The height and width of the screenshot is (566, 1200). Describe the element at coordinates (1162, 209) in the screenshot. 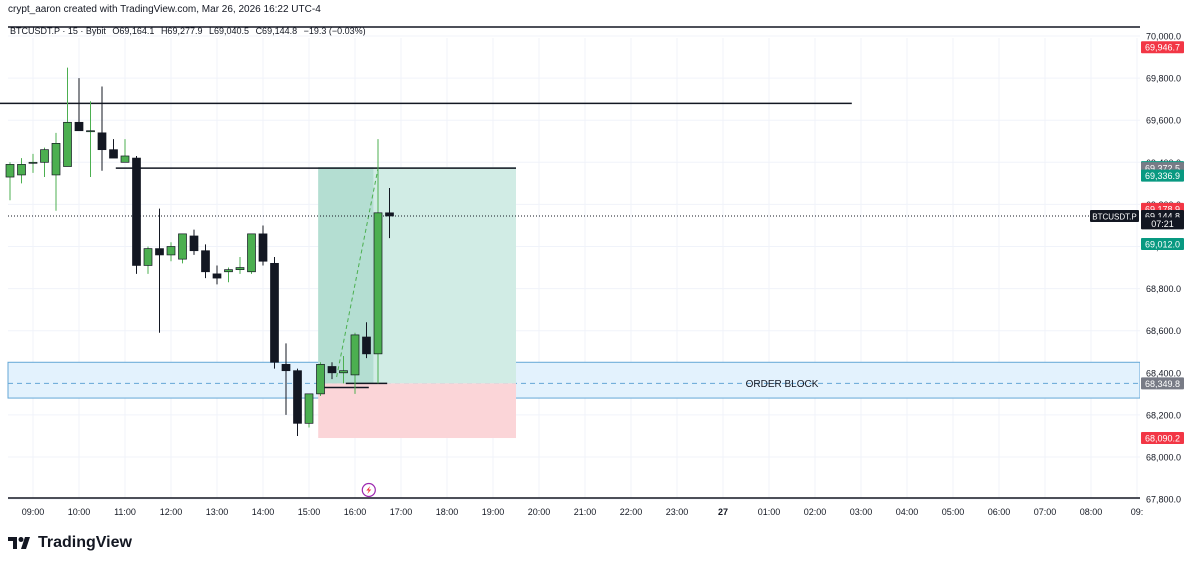

I see `price-label-text: 69,178.9` at that location.